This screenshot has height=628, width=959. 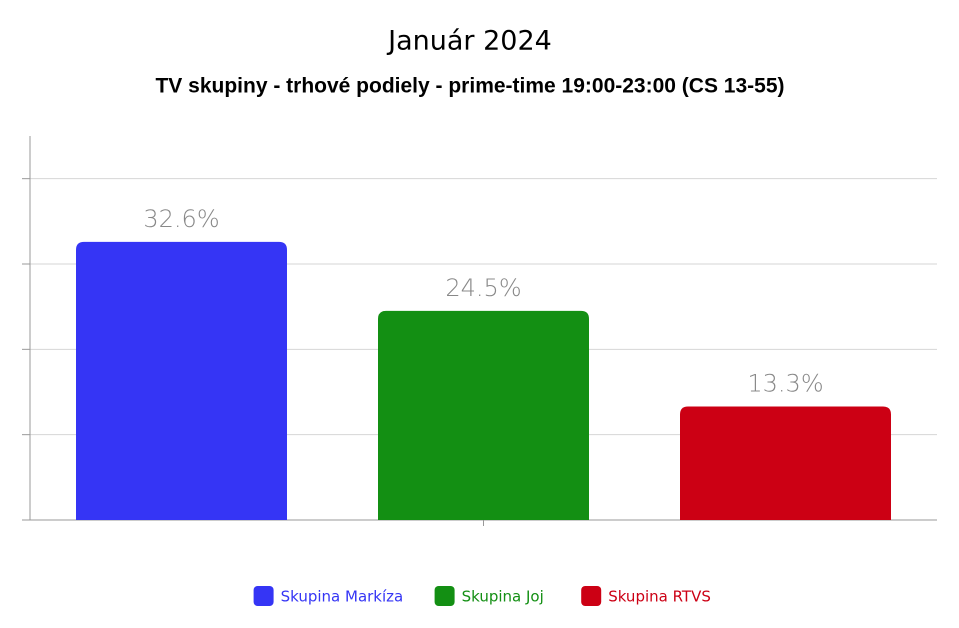 What do you see at coordinates (469, 41) in the screenshot?
I see `chart-title: Január 2024` at bounding box center [469, 41].